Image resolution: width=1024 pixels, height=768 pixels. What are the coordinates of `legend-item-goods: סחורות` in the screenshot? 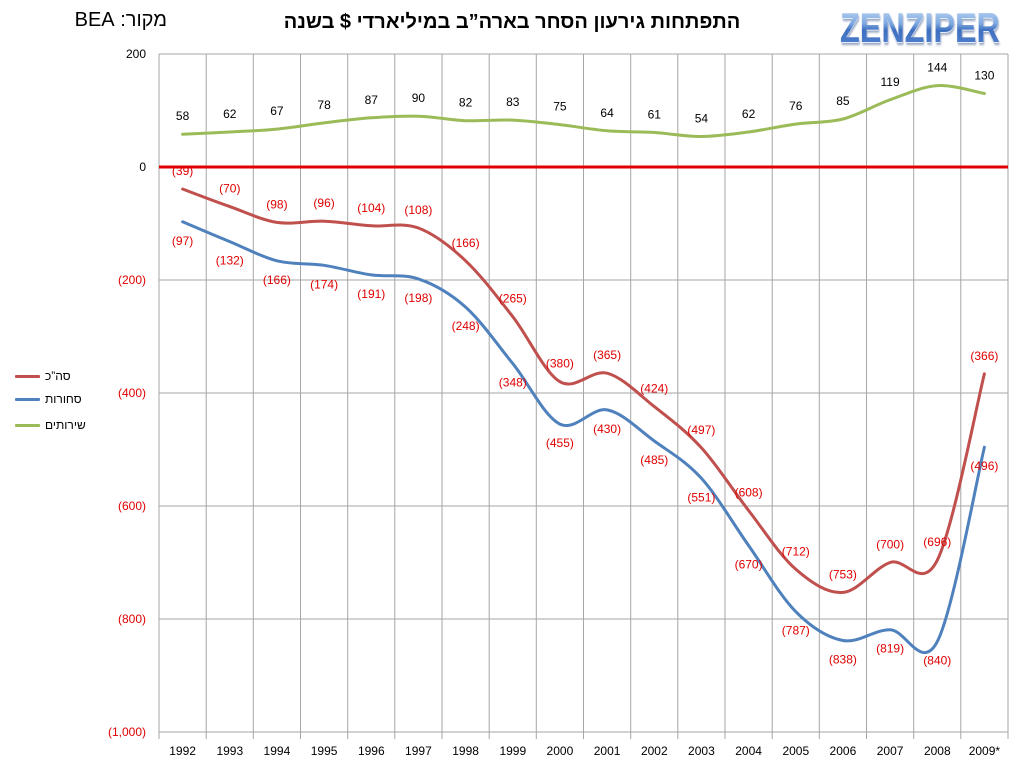 It's located at (61, 399).